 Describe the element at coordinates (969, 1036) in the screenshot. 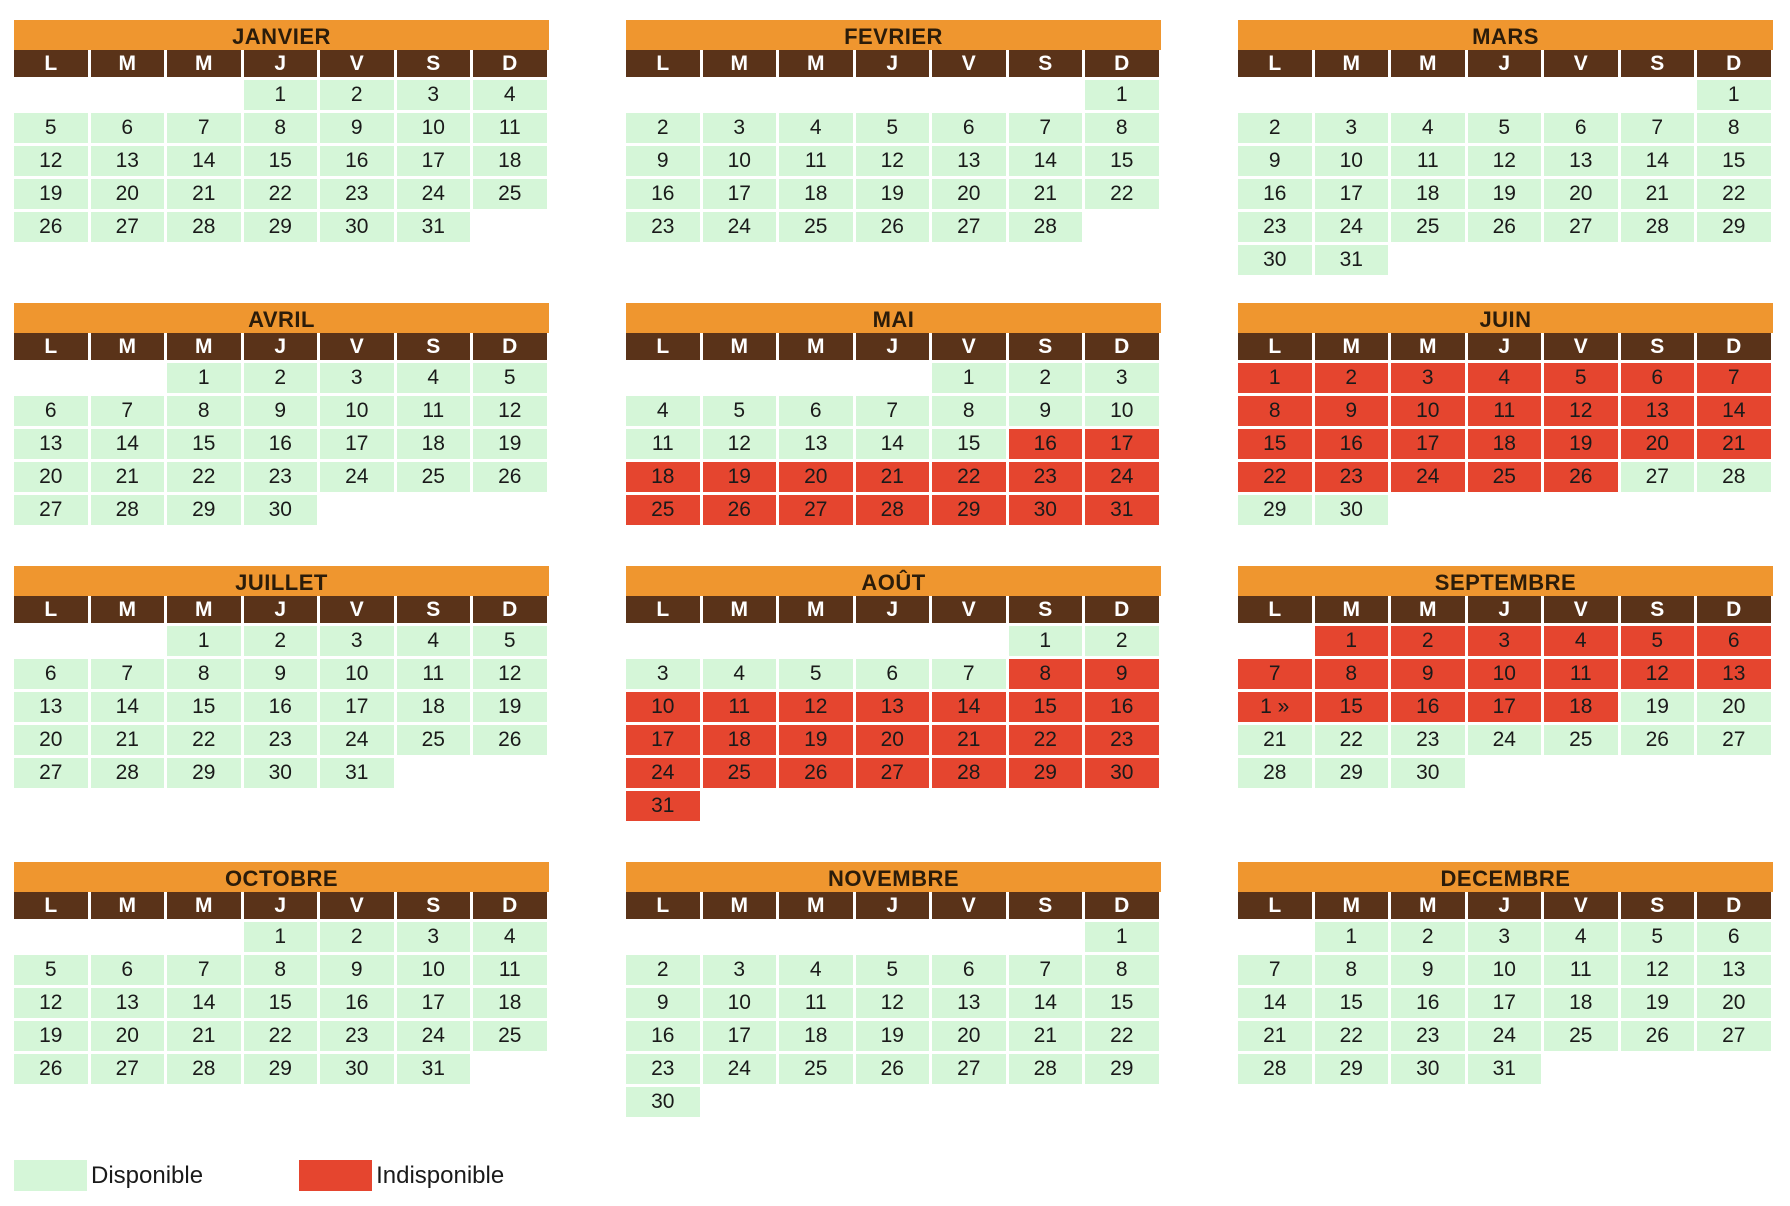

I see `day-cell-available: 20` at that location.